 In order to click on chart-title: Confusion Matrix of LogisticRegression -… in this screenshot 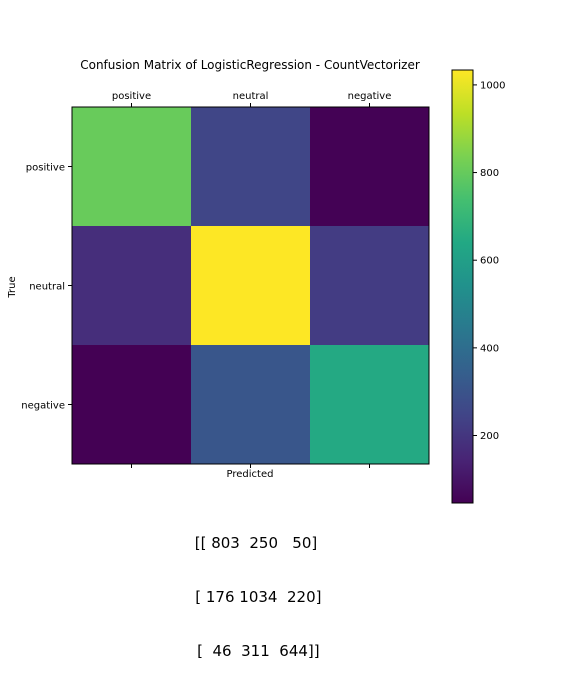, I will do `click(250, 65)`.